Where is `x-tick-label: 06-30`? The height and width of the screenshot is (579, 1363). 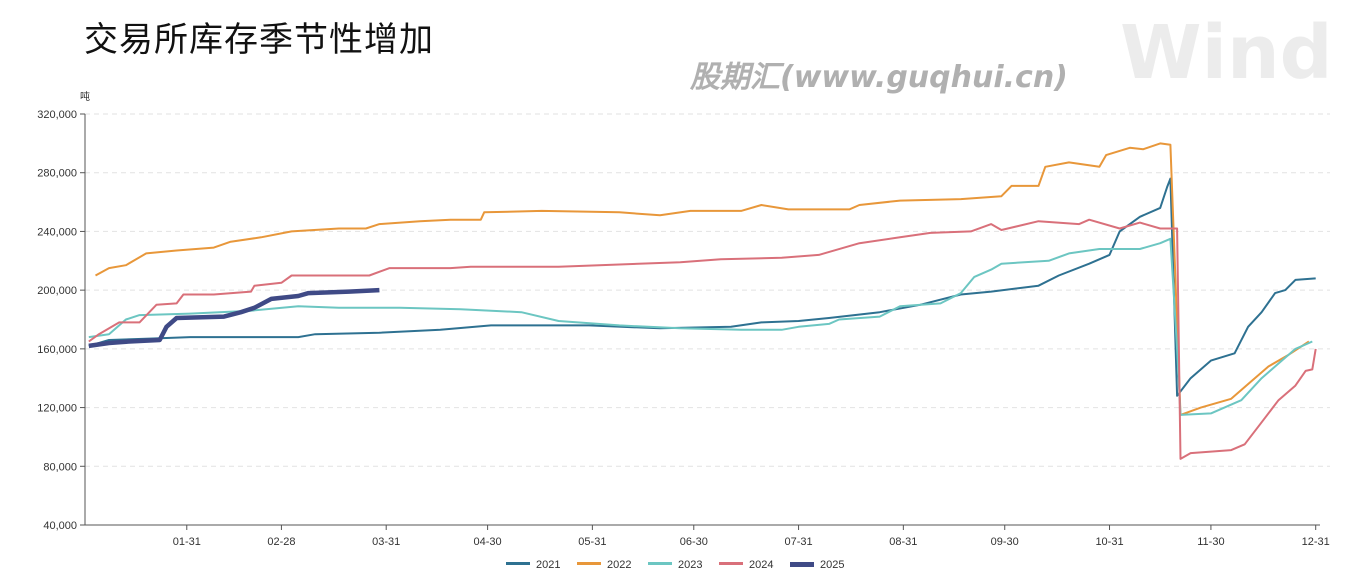 x-tick-label: 06-30 is located at coordinates (694, 542).